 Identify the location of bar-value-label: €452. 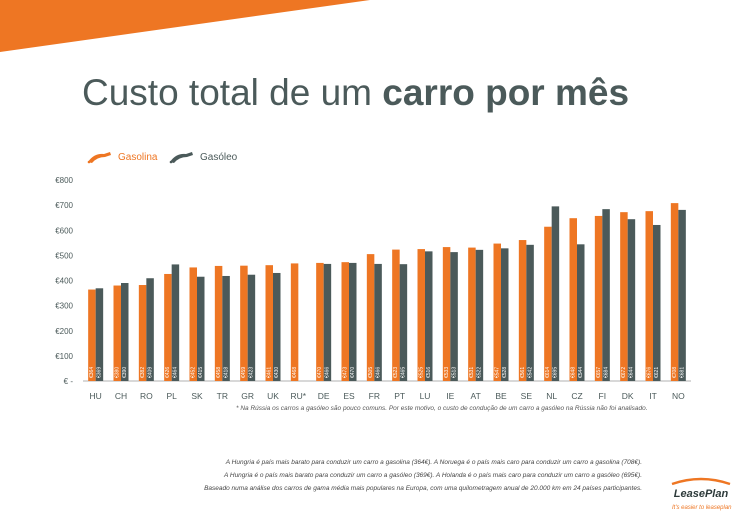
(194, 372).